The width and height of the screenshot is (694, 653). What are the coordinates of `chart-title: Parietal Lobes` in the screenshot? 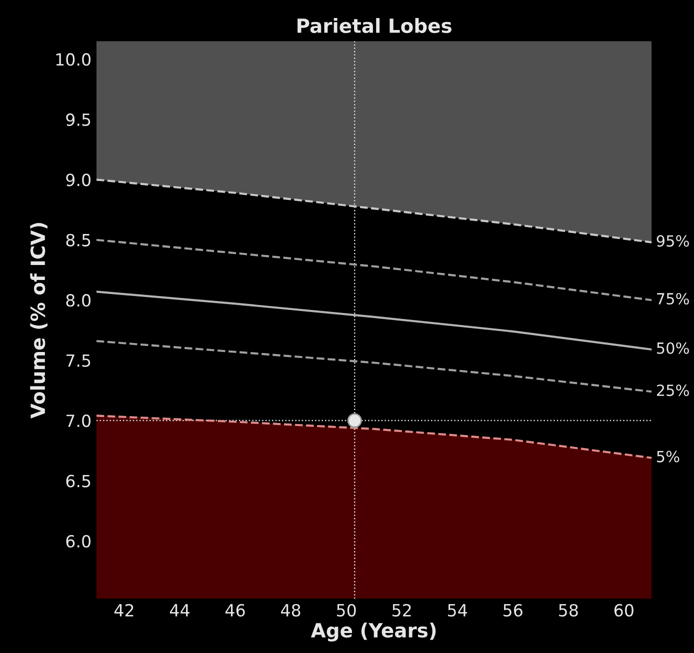 It's located at (375, 26).